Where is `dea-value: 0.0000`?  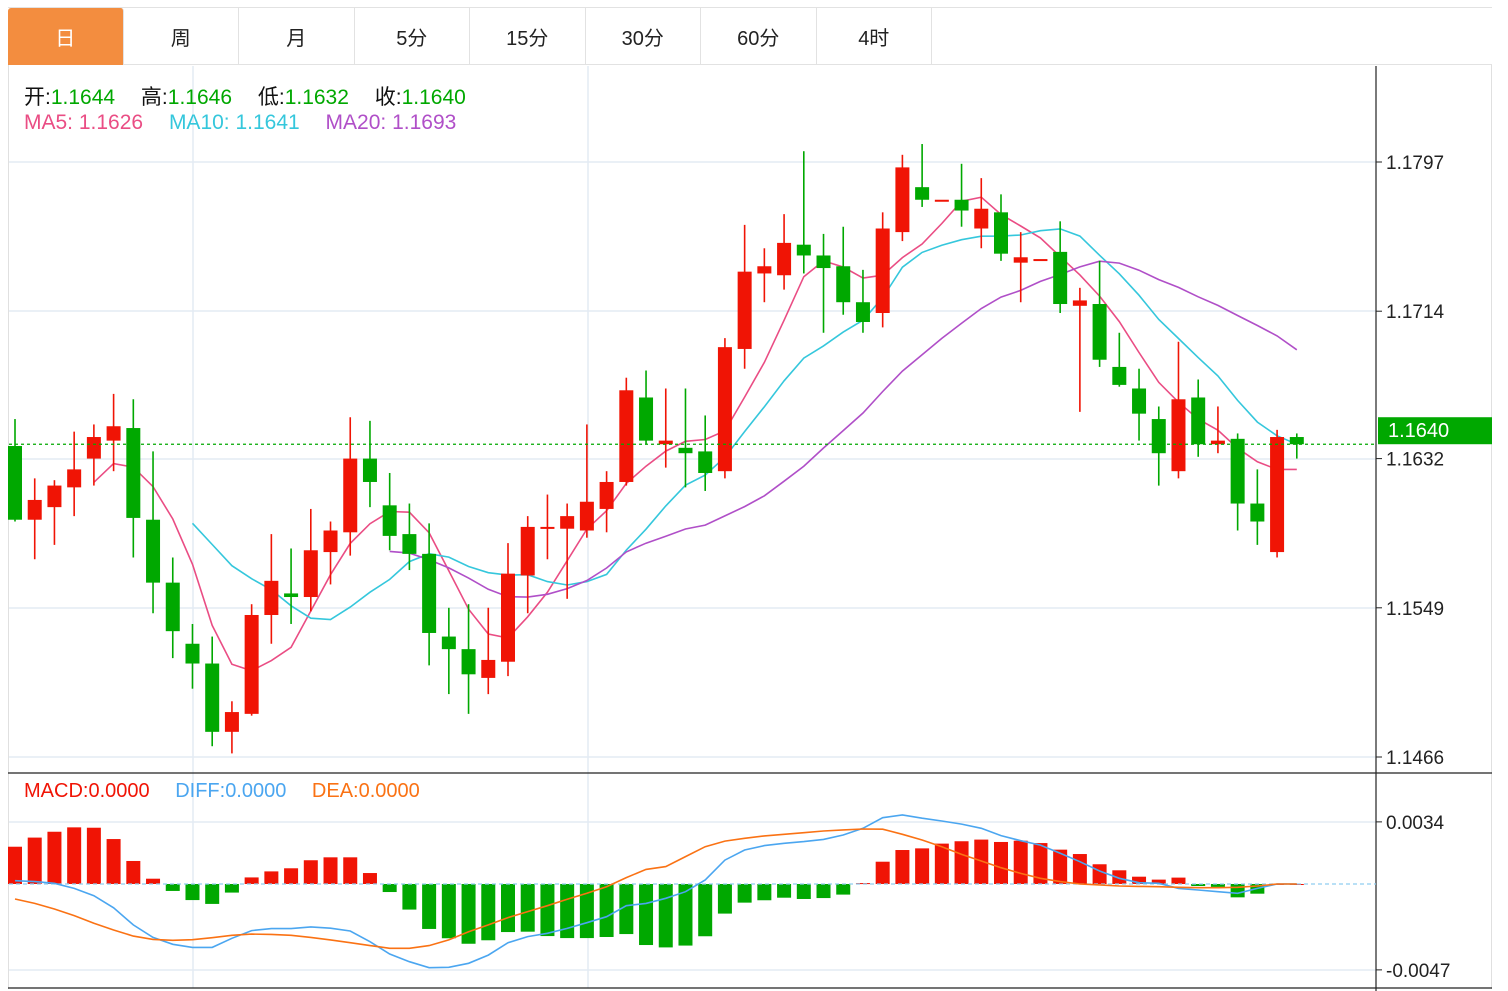
dea-value: 0.0000 is located at coordinates (389, 791).